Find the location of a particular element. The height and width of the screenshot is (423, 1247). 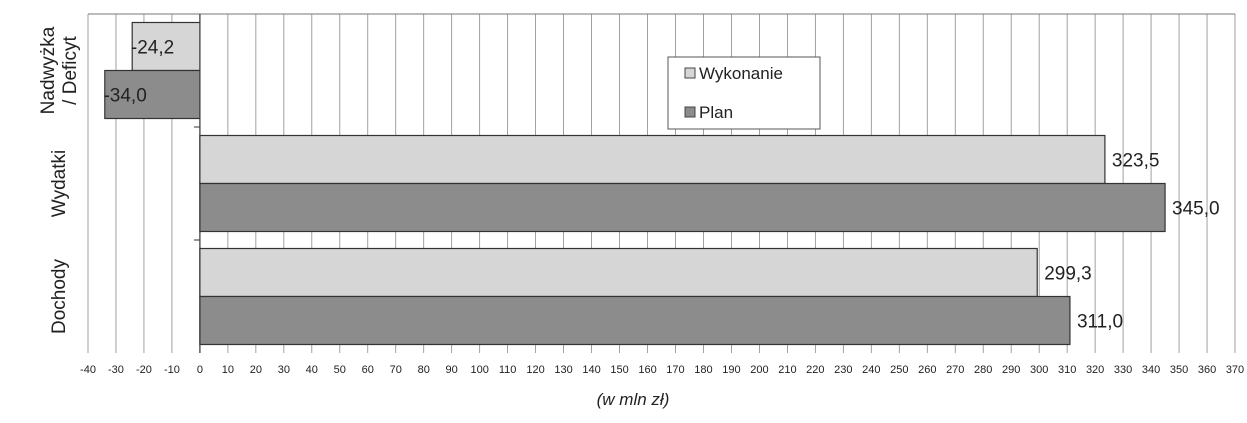

x-tick-label: 220 is located at coordinates (815, 370).